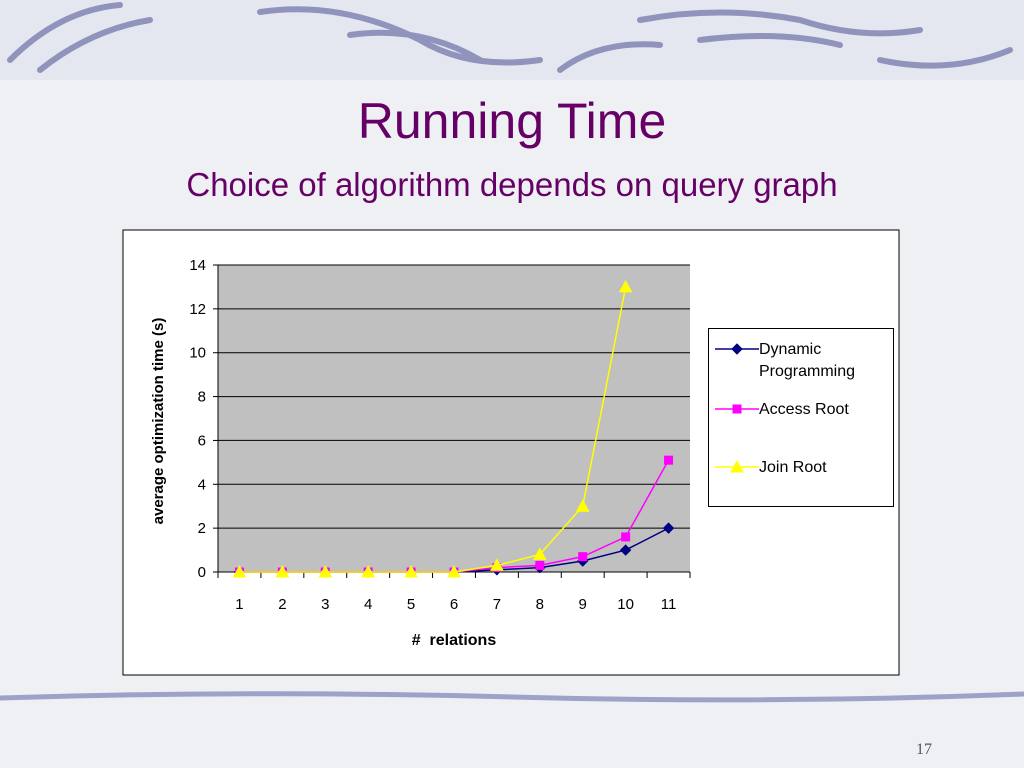 This screenshot has height=768, width=1024. I want to click on series-line, so click(433, 429).